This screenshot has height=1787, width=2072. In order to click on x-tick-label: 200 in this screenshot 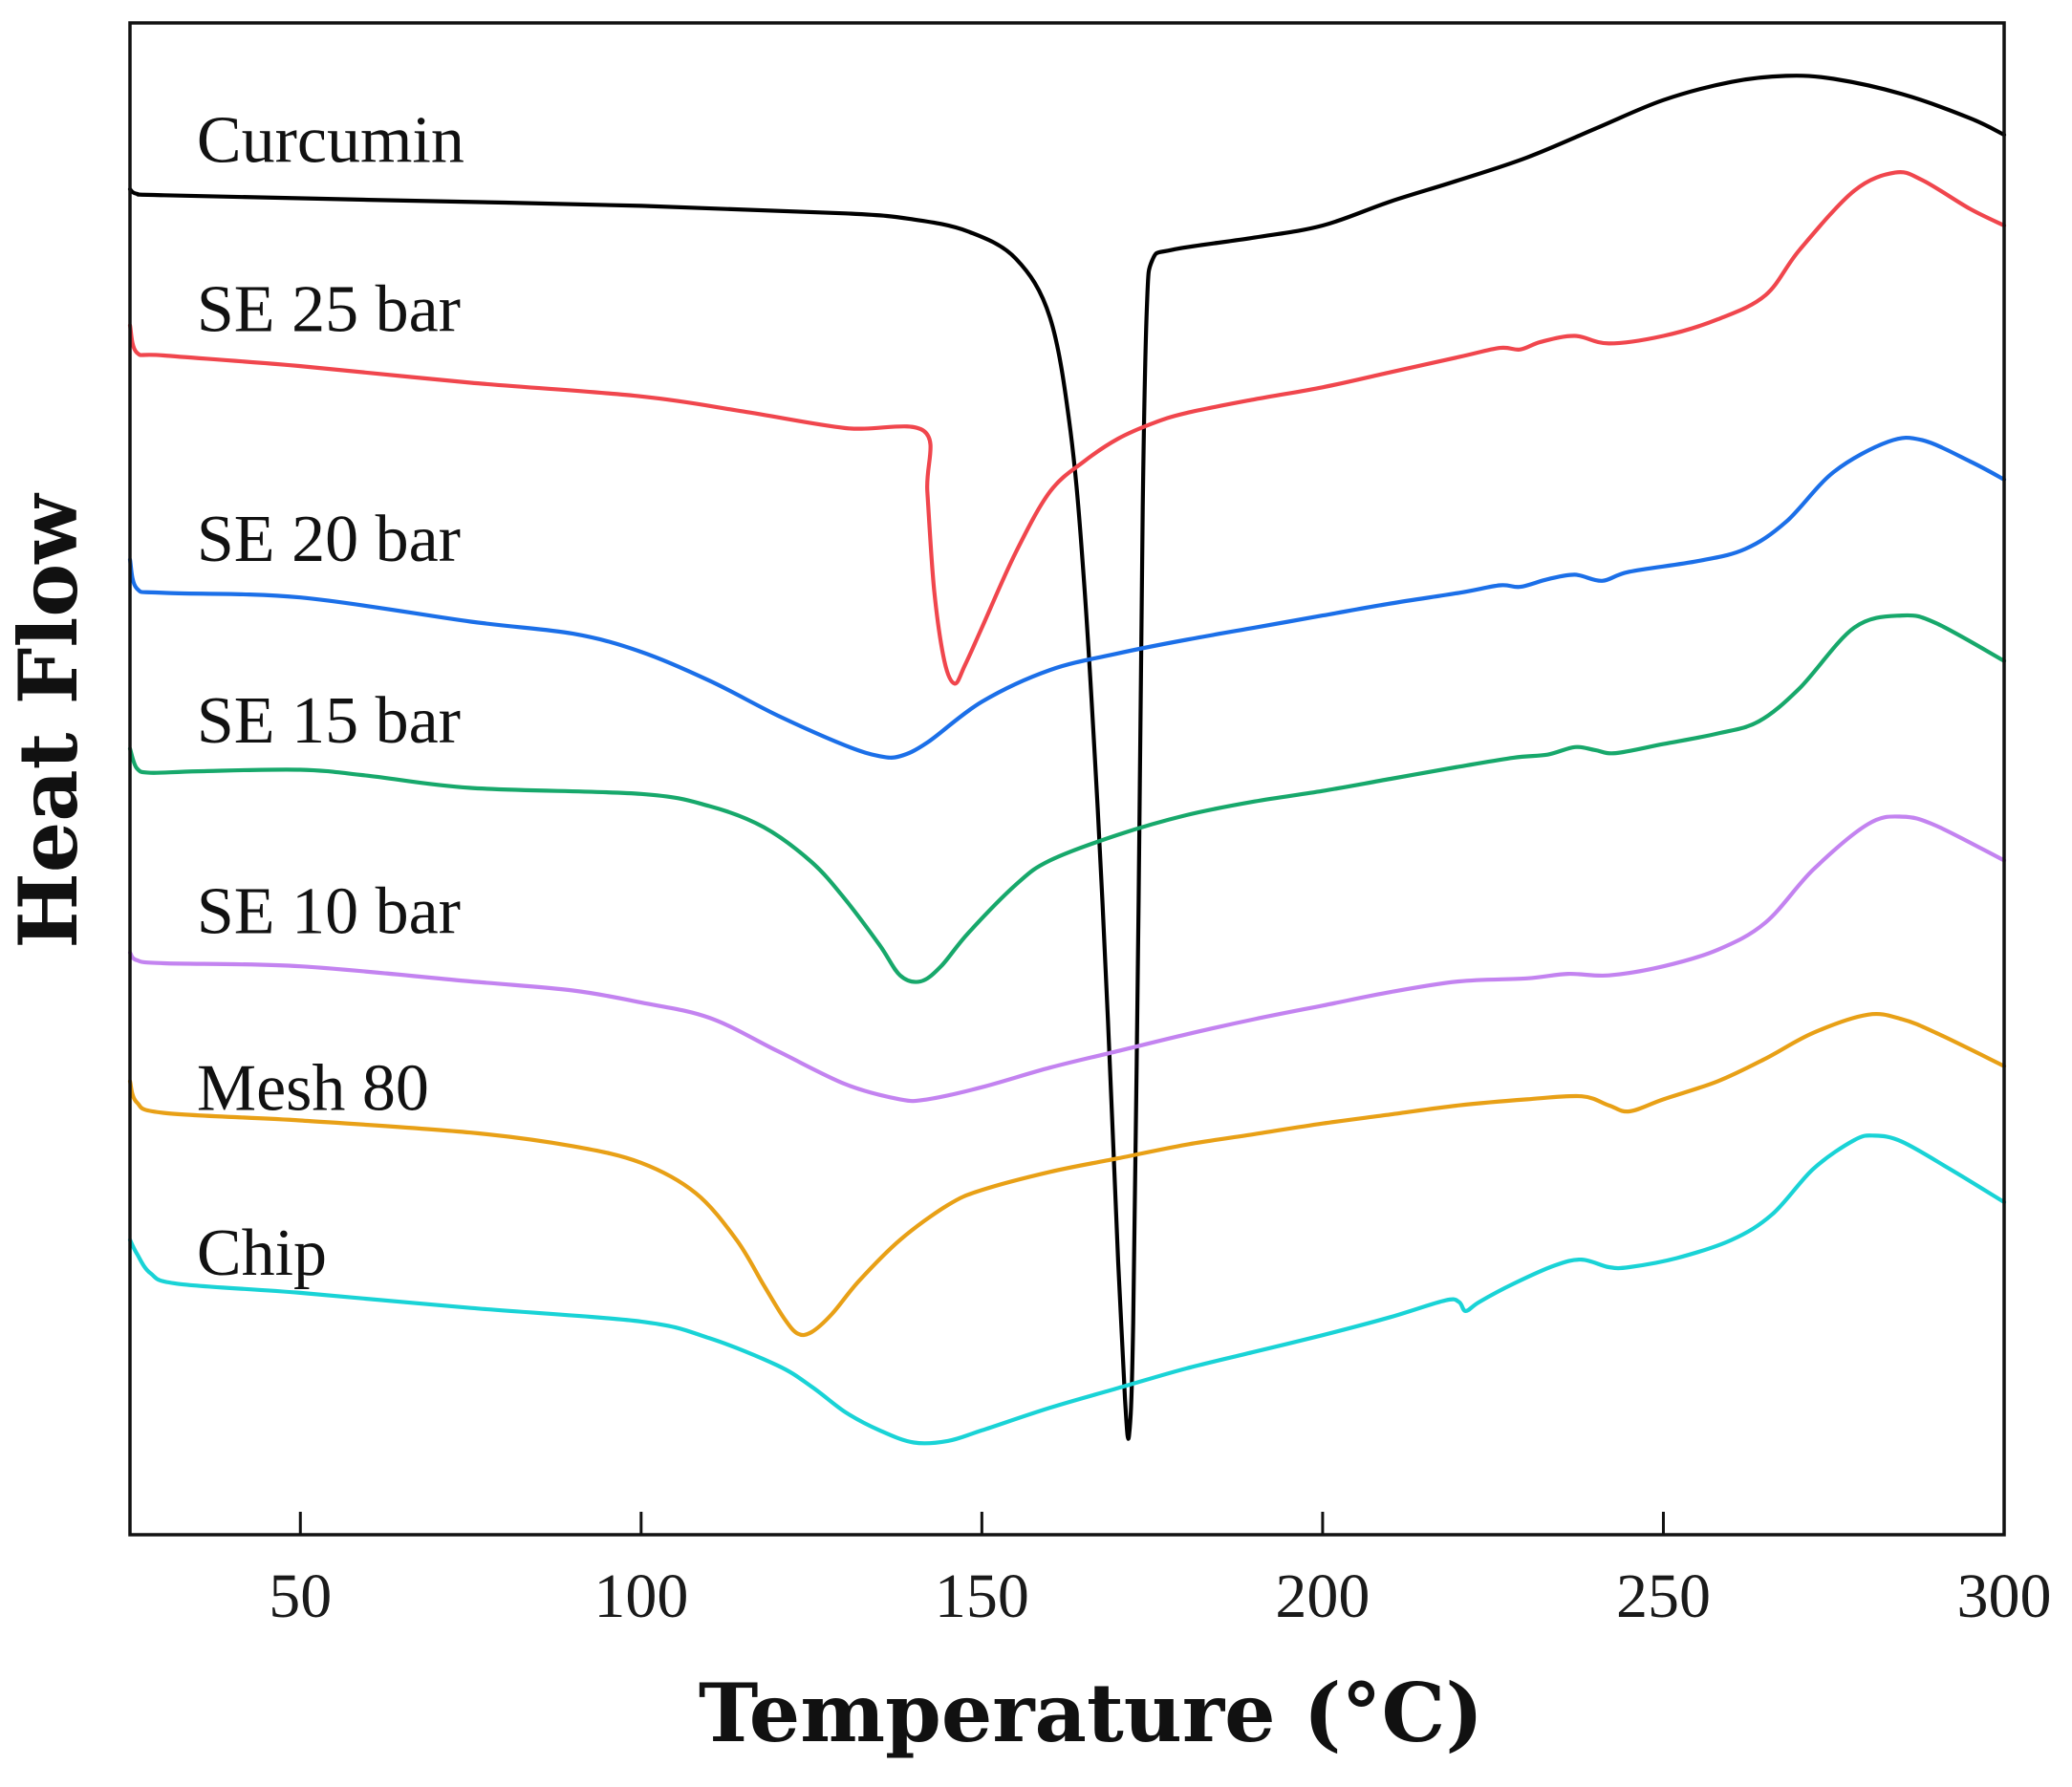, I will do `click(1322, 1596)`.